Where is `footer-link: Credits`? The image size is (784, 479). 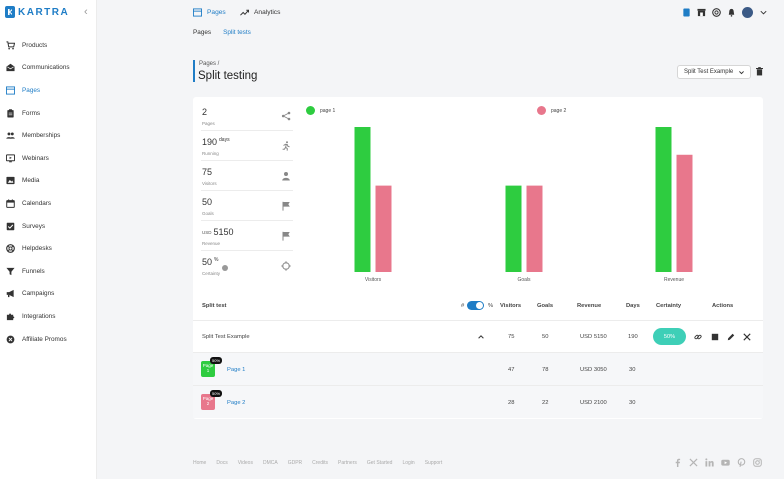 footer-link: Credits is located at coordinates (320, 463).